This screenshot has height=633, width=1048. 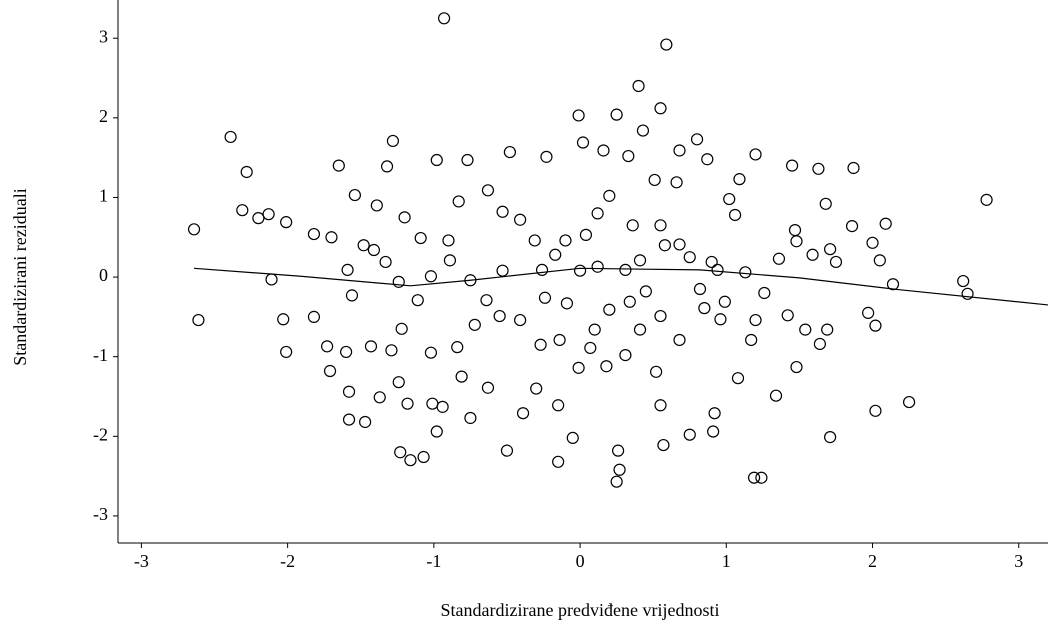 I want to click on y-tick-label: 1, so click(x=103, y=196).